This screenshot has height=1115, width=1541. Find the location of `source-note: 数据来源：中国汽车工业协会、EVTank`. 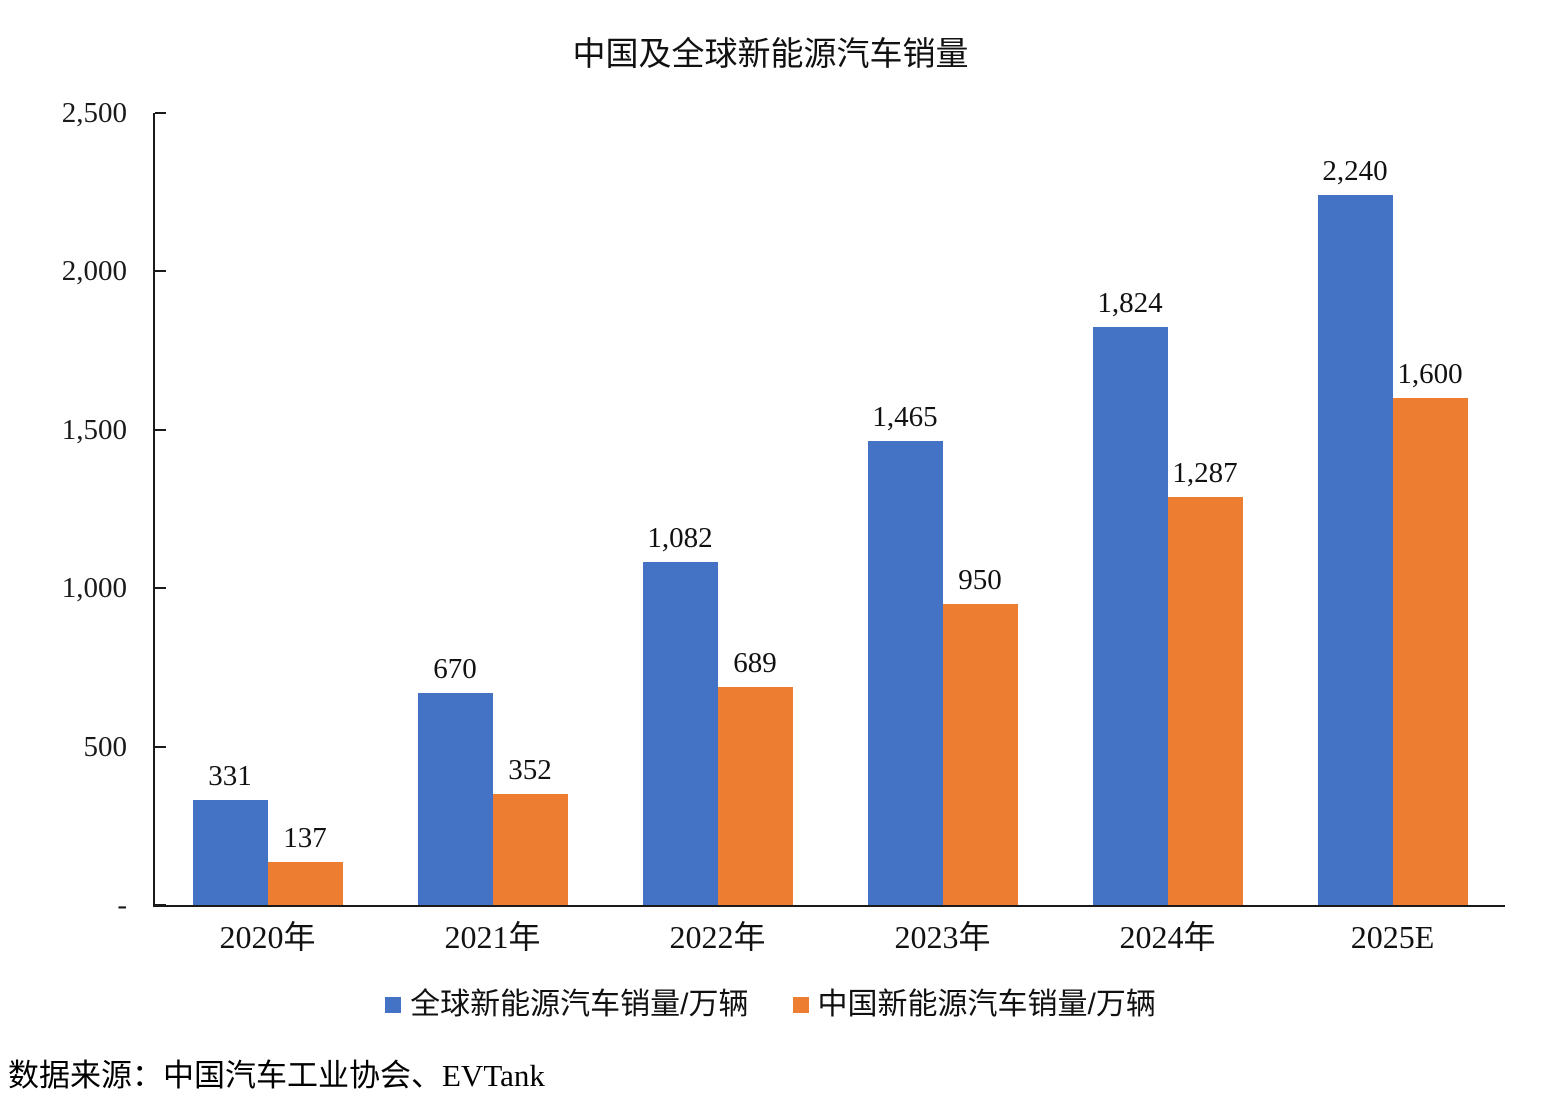

source-note: 数据来源：中国汽车工业协会、EVTank is located at coordinates (276, 1075).